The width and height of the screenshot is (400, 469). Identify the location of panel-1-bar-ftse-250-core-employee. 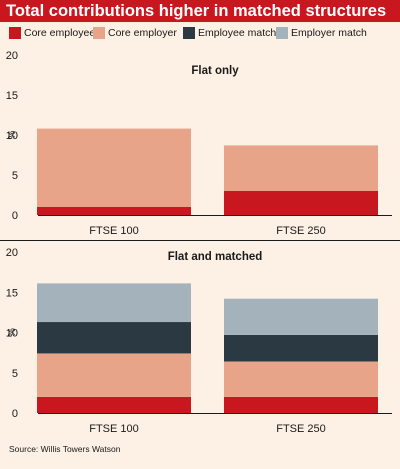
(301, 203).